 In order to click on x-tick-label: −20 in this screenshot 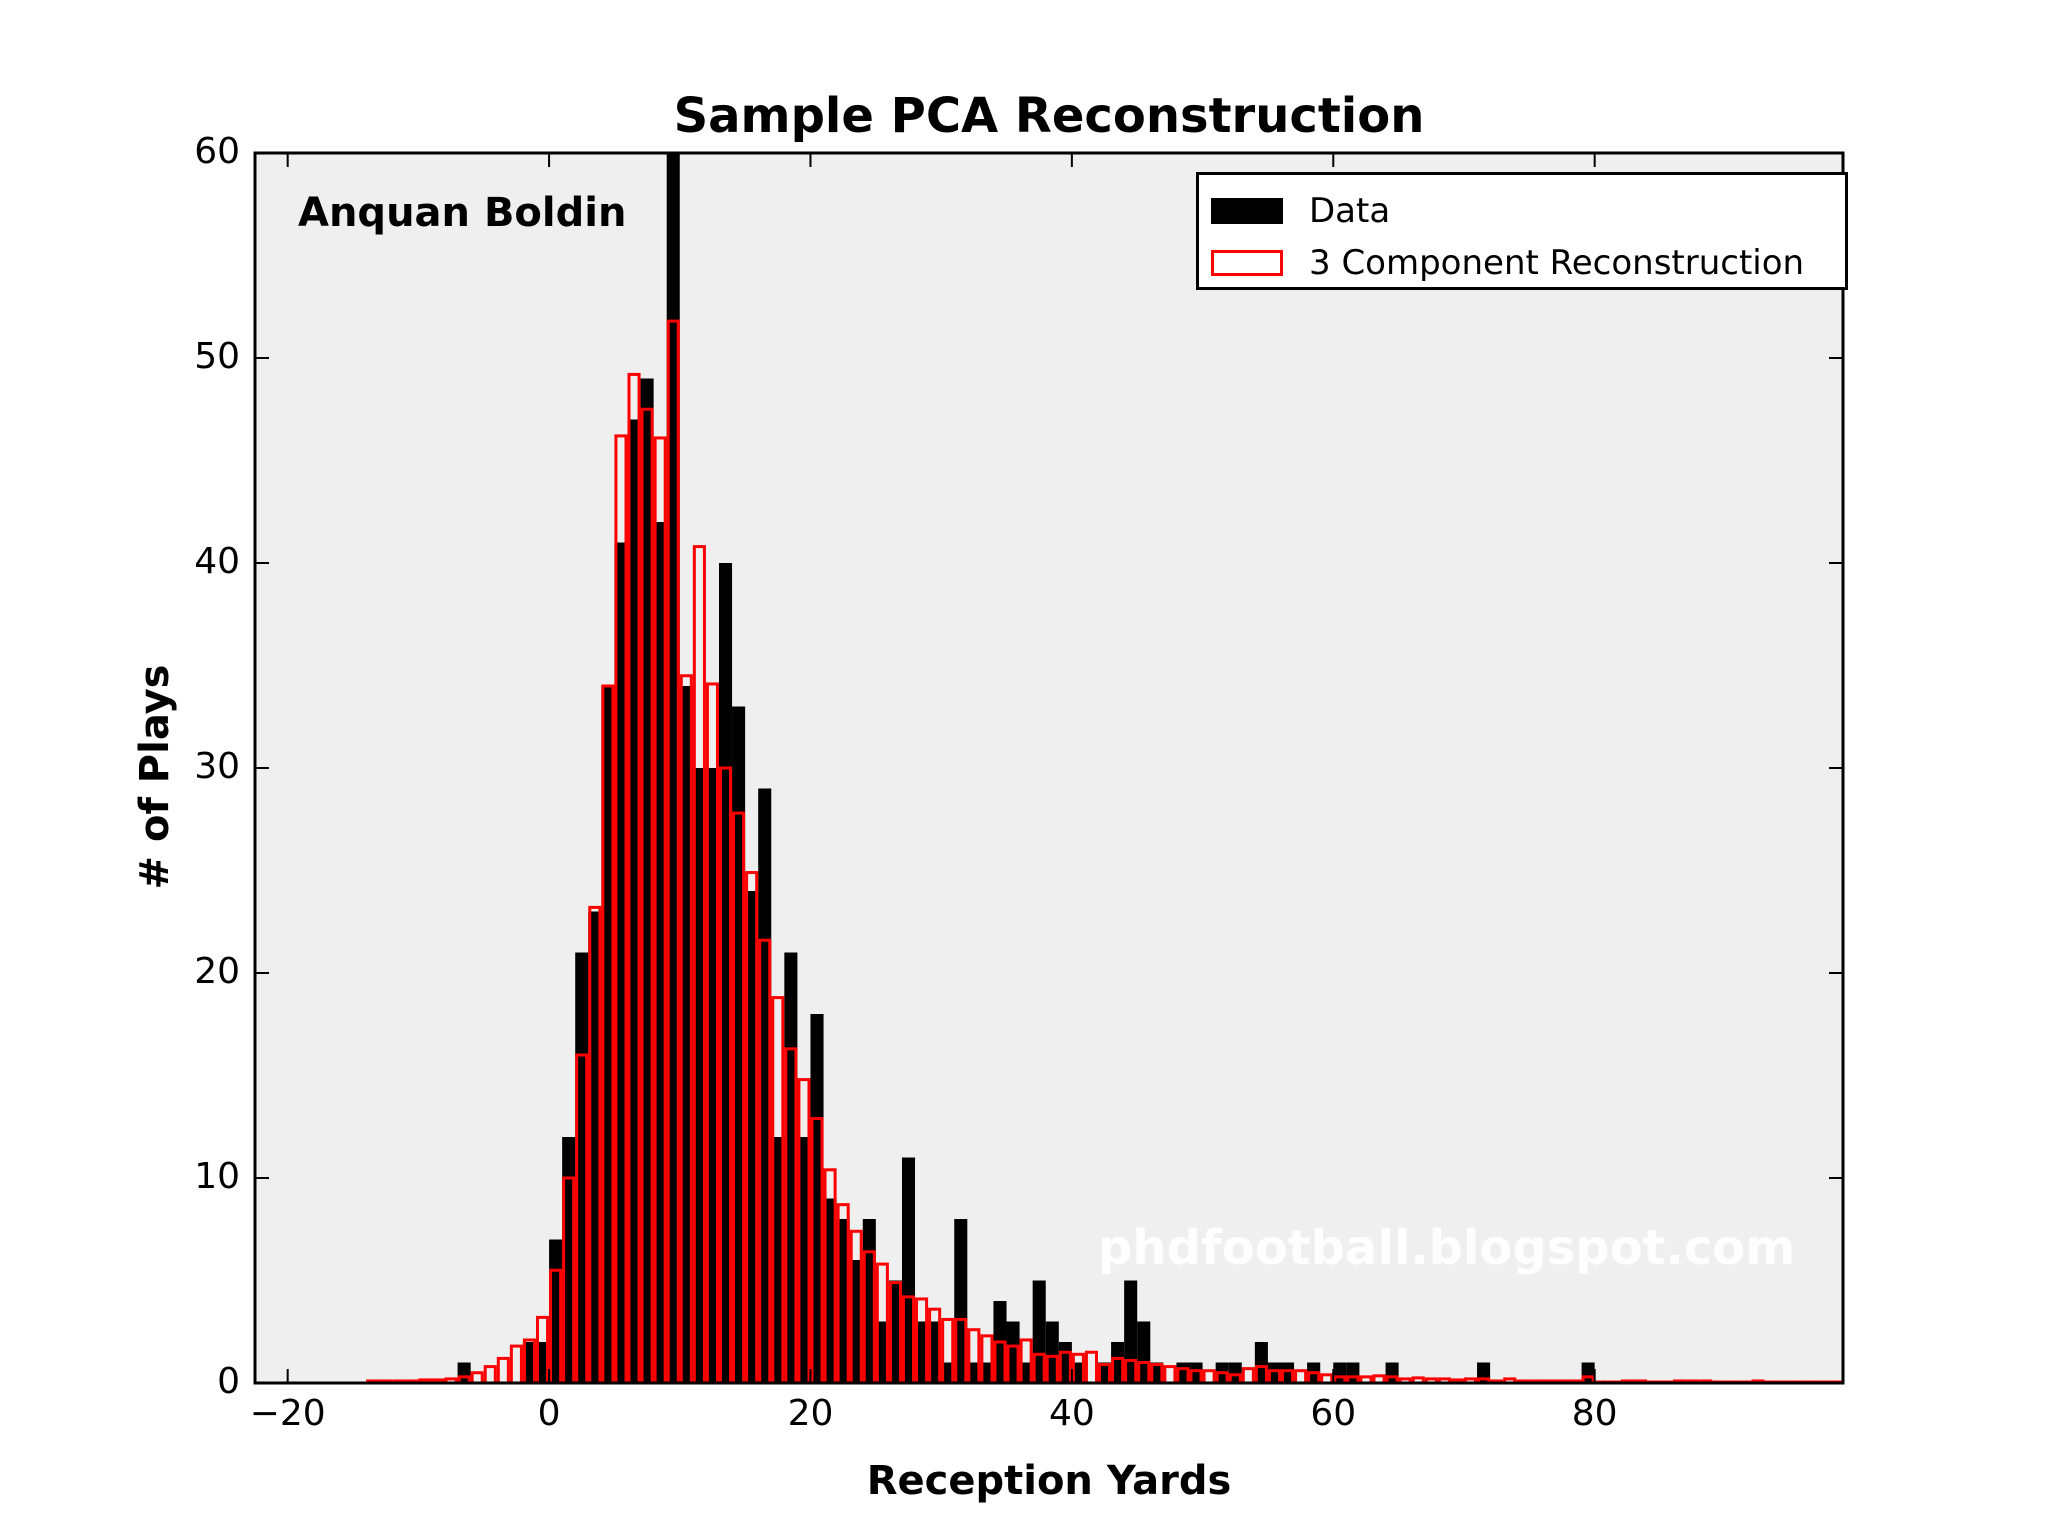, I will do `click(287, 1413)`.